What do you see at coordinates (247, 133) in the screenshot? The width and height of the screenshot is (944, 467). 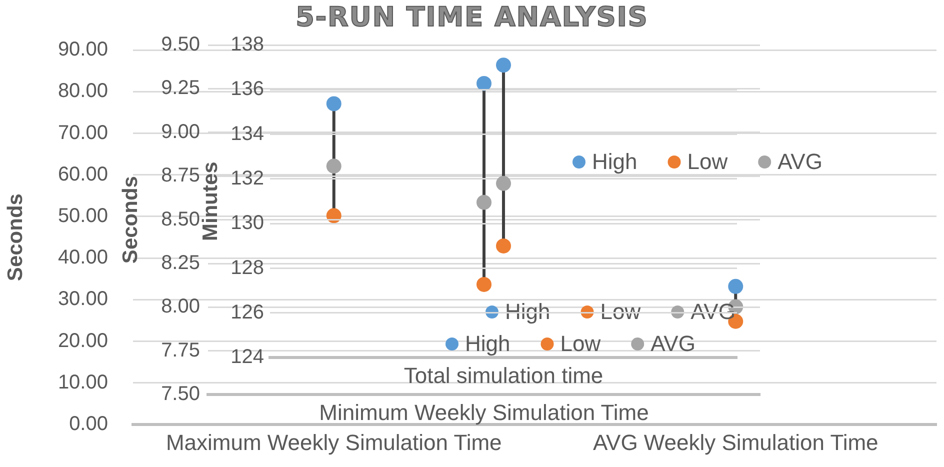 I see `y-tick-label: 134` at bounding box center [247, 133].